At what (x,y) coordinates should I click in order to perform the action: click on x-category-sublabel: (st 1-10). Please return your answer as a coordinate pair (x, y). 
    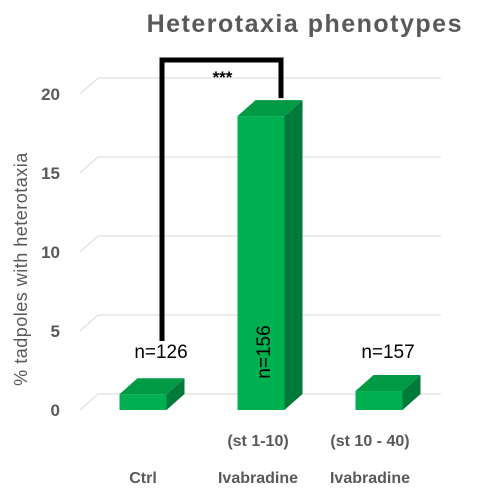
    Looking at the image, I should click on (257, 441).